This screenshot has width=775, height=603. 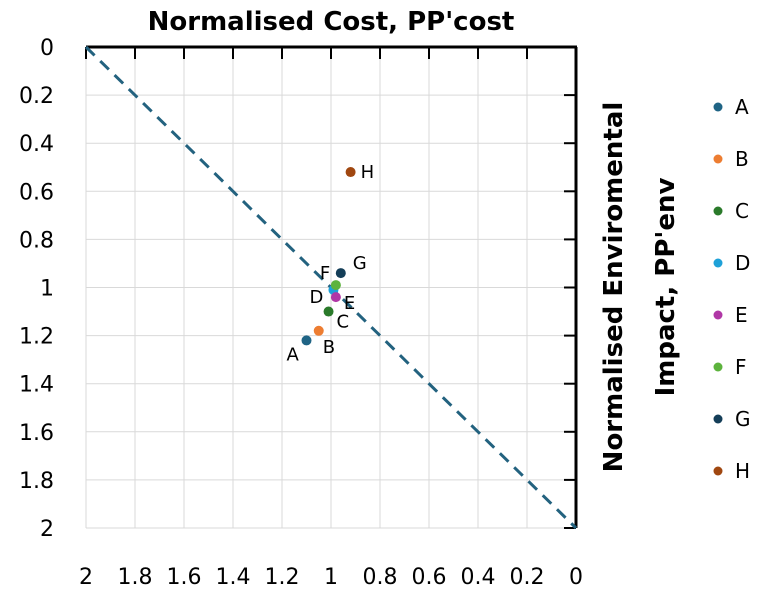 I want to click on legend-marker-c, so click(x=718, y=211).